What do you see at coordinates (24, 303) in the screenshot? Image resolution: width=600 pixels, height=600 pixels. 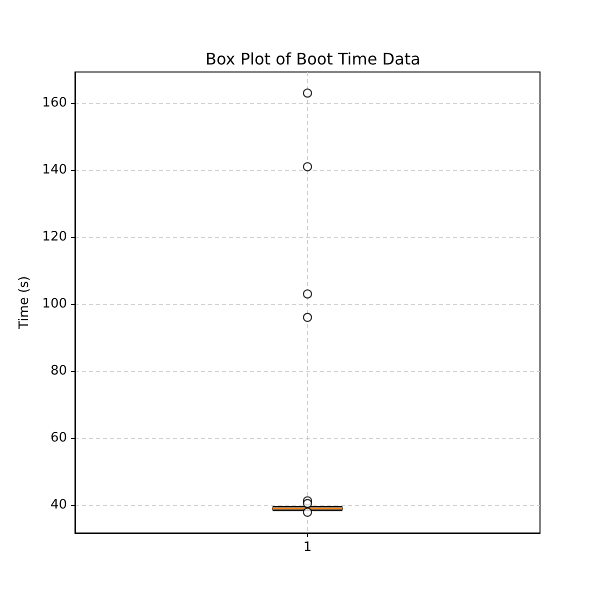 I see `y-axis-title: Time (s)` at bounding box center [24, 303].